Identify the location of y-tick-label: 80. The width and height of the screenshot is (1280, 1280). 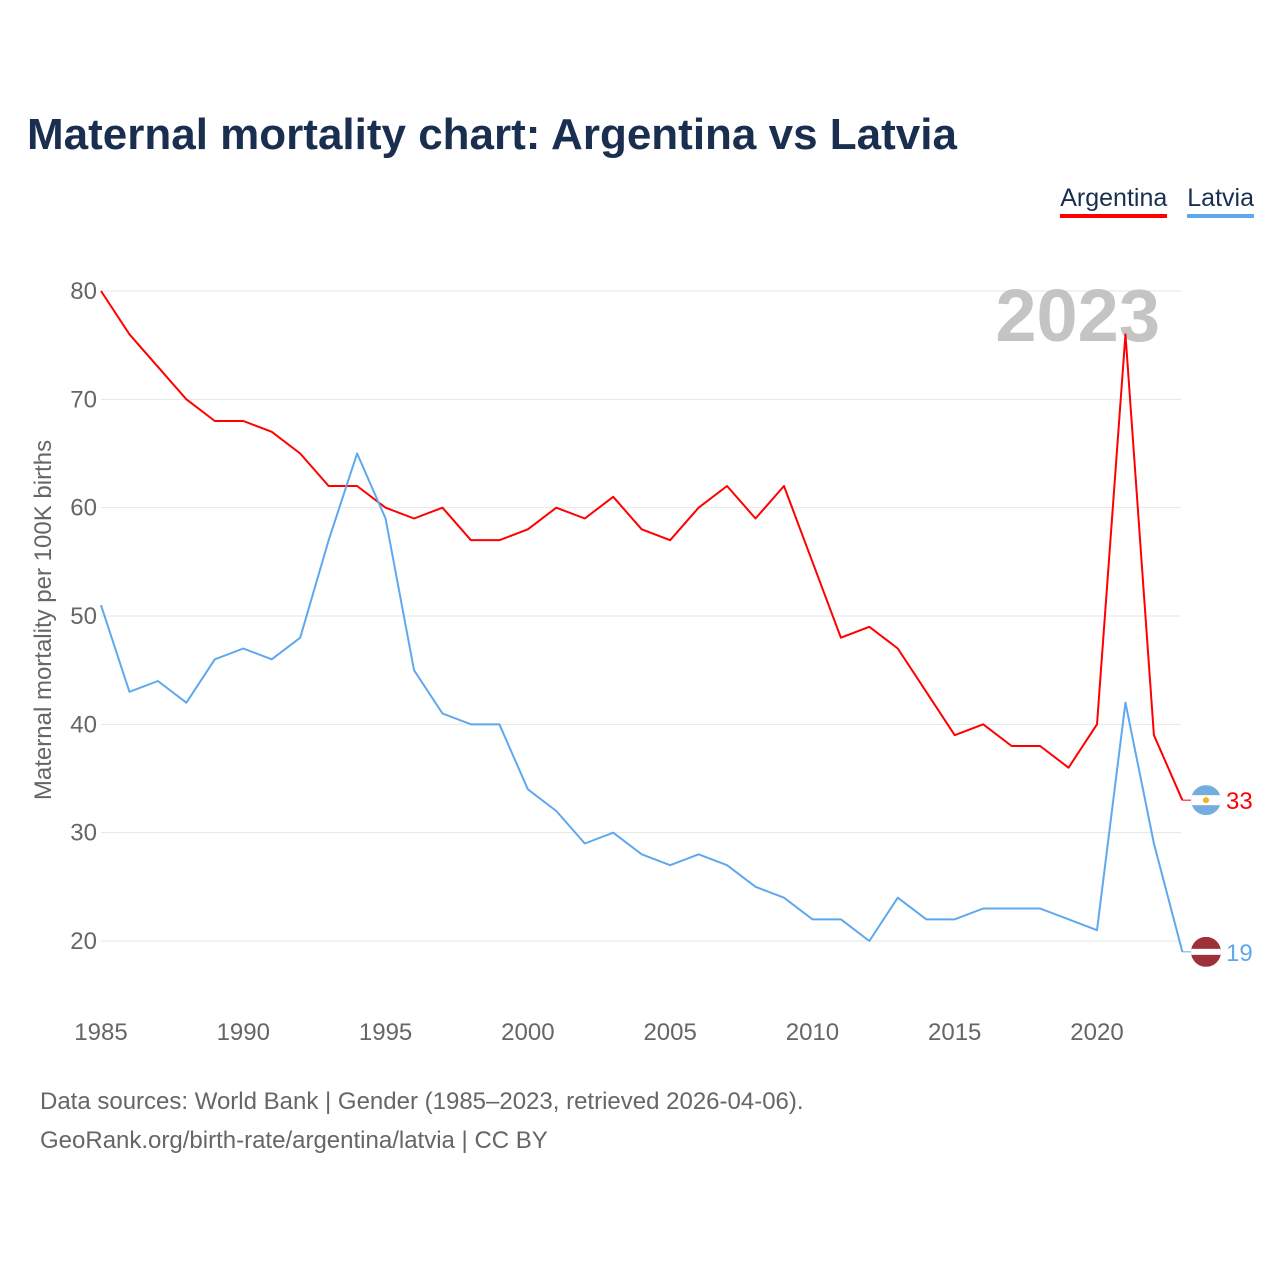
(83, 291).